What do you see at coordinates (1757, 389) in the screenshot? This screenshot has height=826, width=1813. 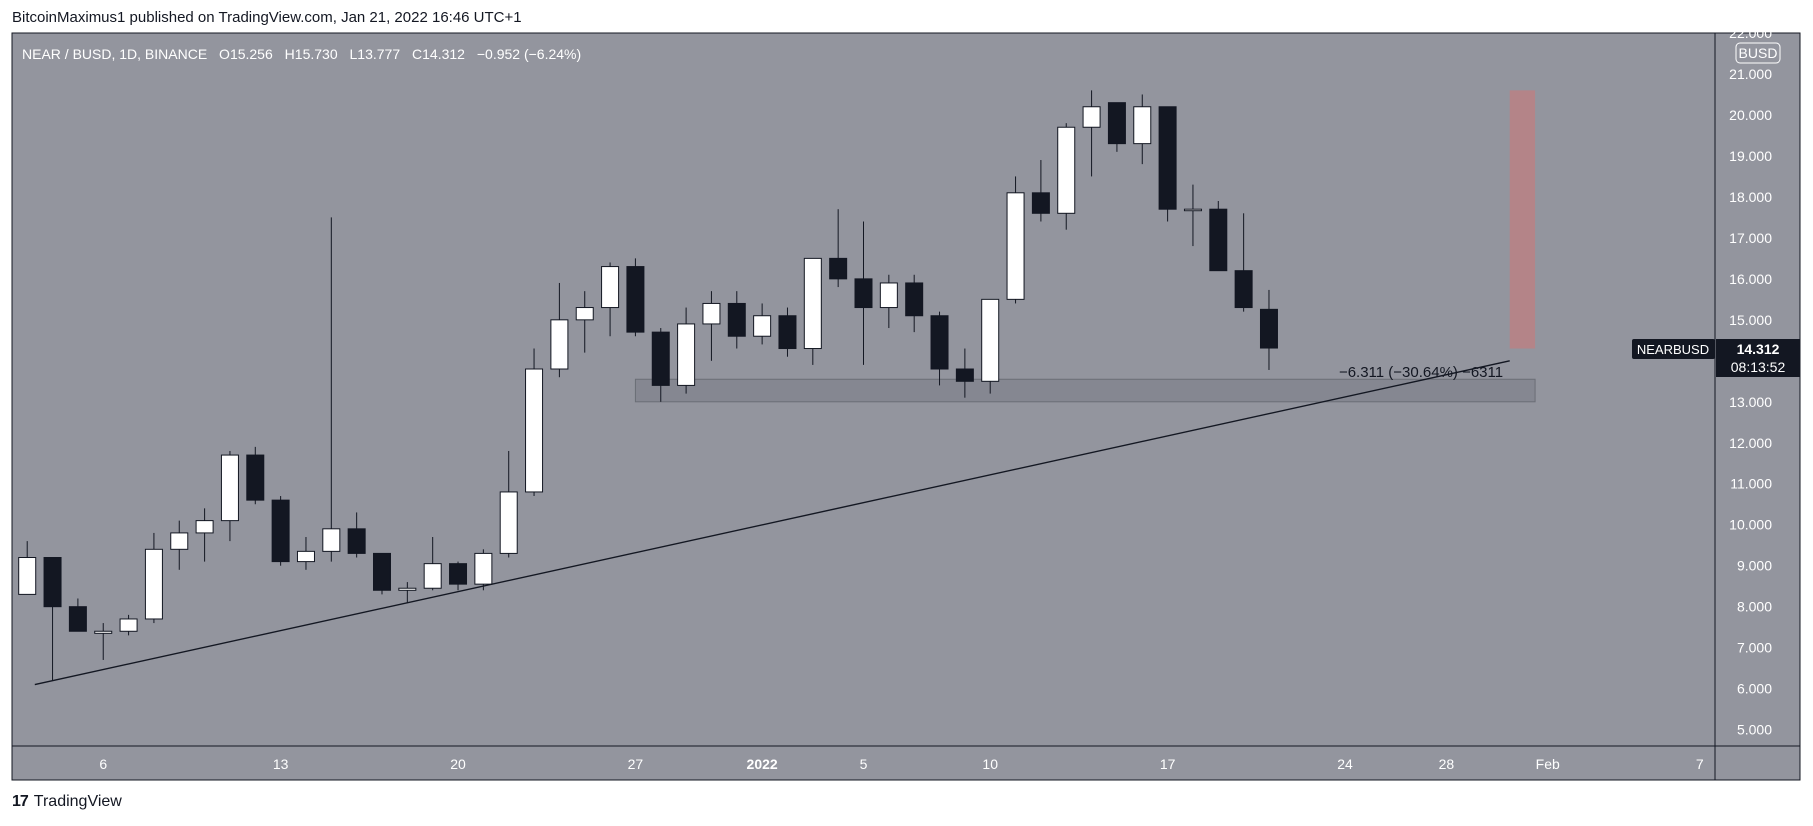 I see `price-axis` at bounding box center [1757, 389].